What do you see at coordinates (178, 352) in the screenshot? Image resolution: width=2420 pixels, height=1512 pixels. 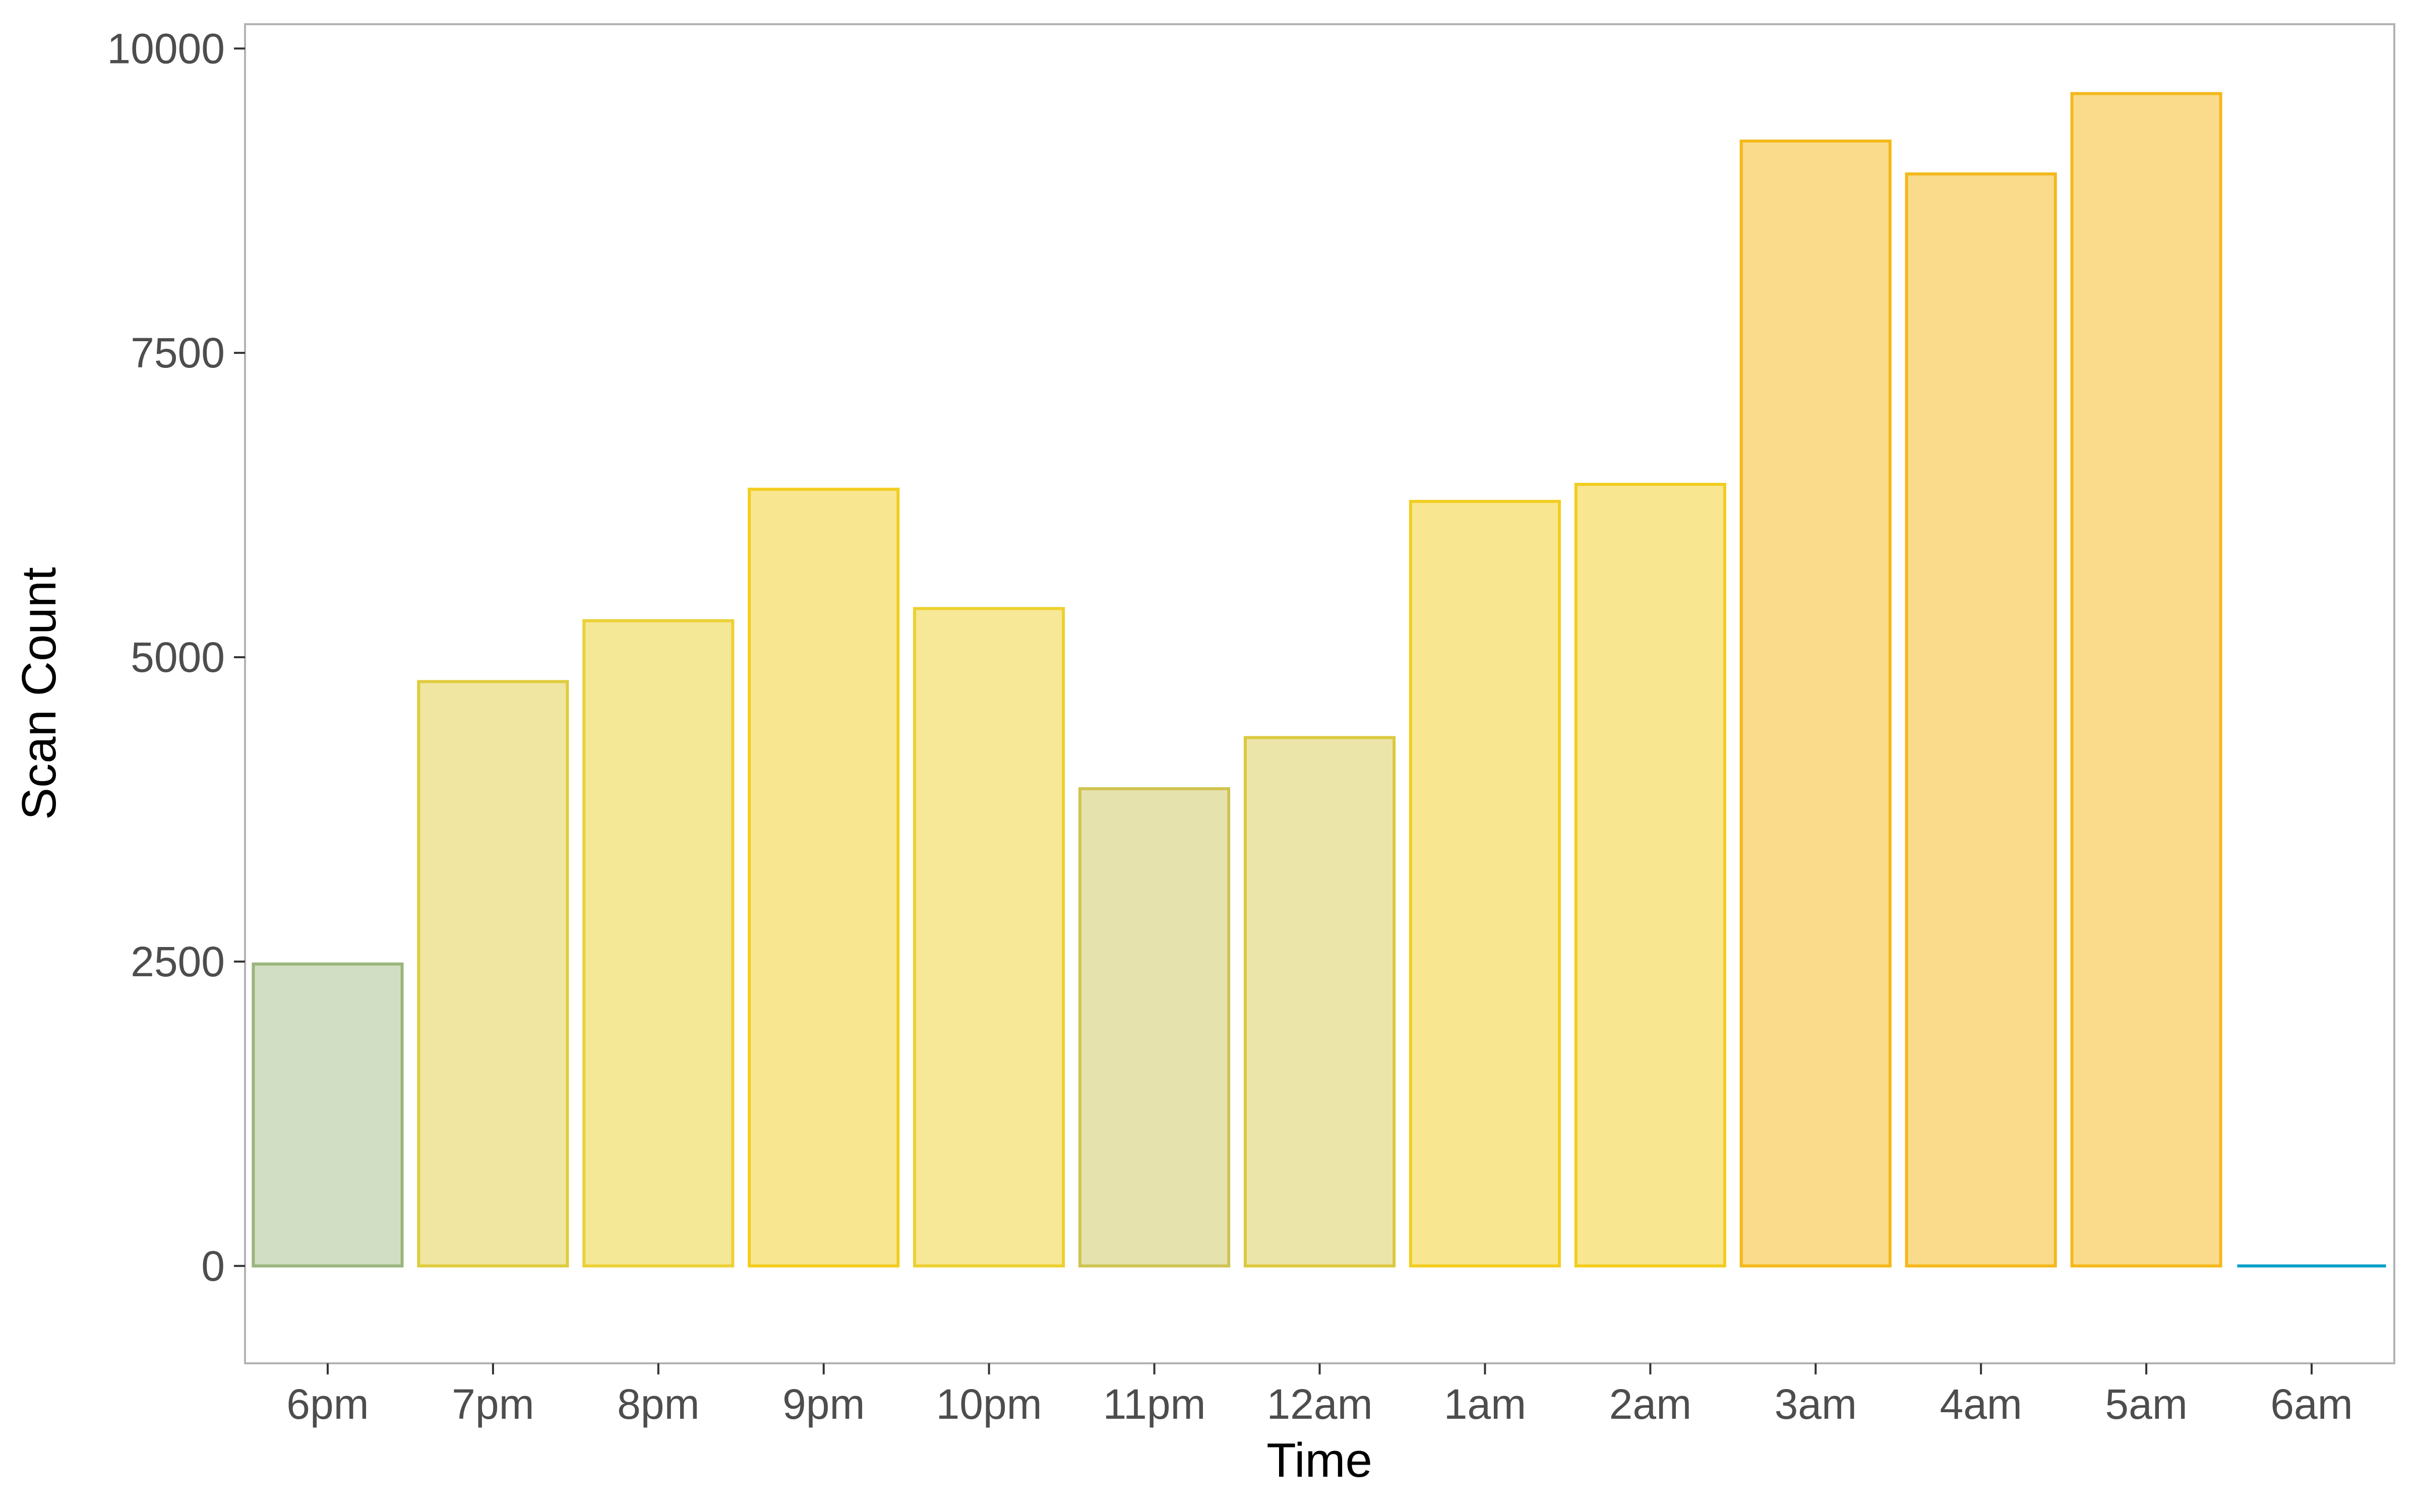 I see `y-tick-label: 7500` at bounding box center [178, 352].